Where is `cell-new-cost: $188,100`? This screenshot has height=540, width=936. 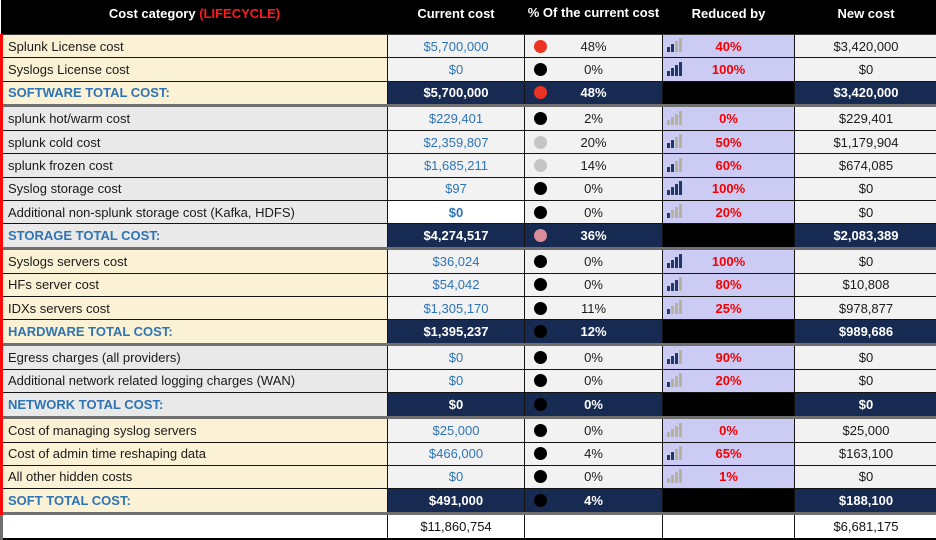
cell-new-cost: $188,100 is located at coordinates (865, 501).